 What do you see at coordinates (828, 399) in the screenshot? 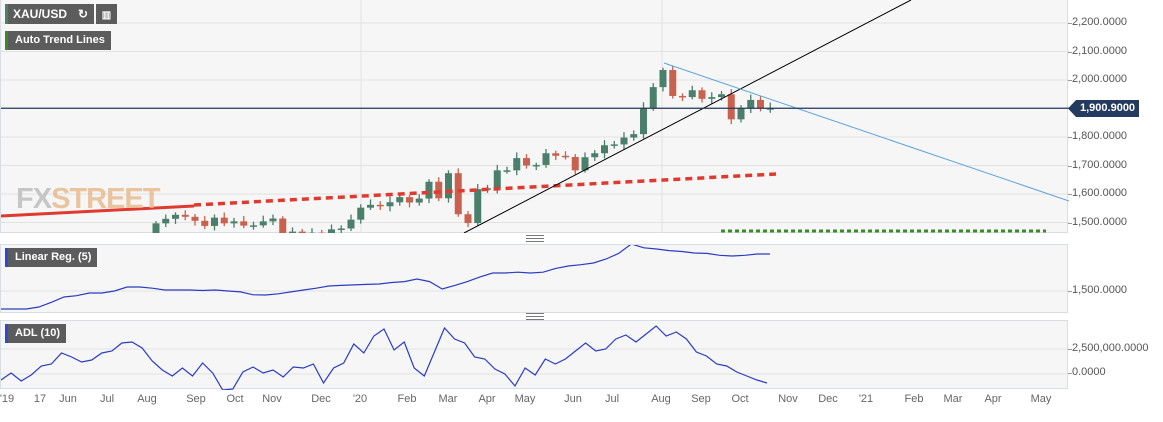
I see `time-axis-label: Dec` at bounding box center [828, 399].